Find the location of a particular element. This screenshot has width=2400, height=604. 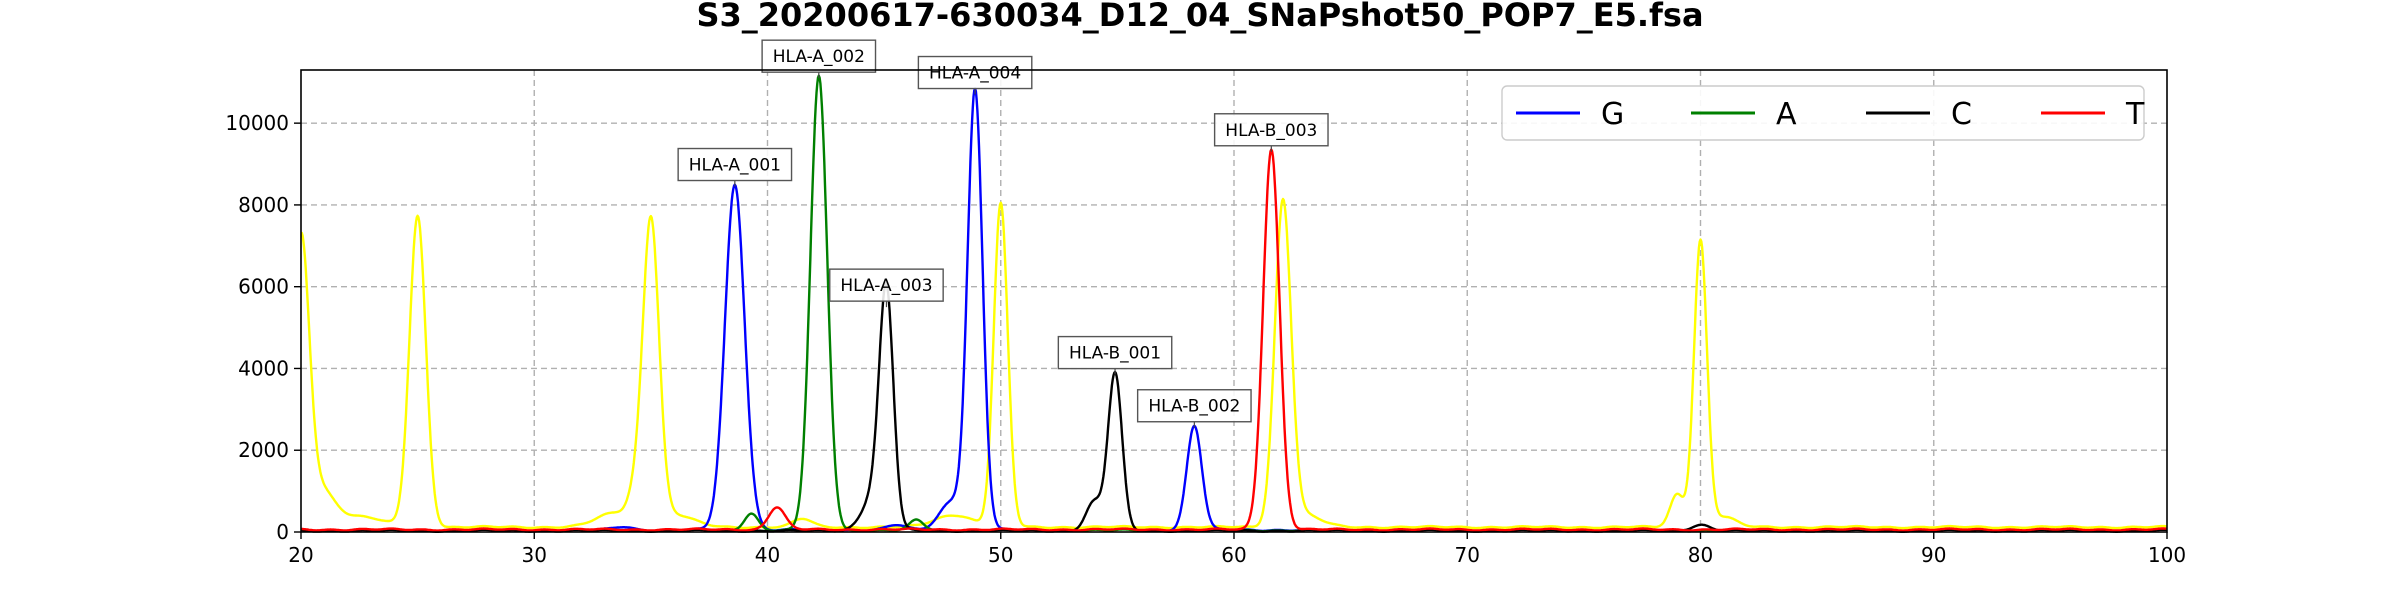

y-tick-label: 6000 is located at coordinates (263, 287).